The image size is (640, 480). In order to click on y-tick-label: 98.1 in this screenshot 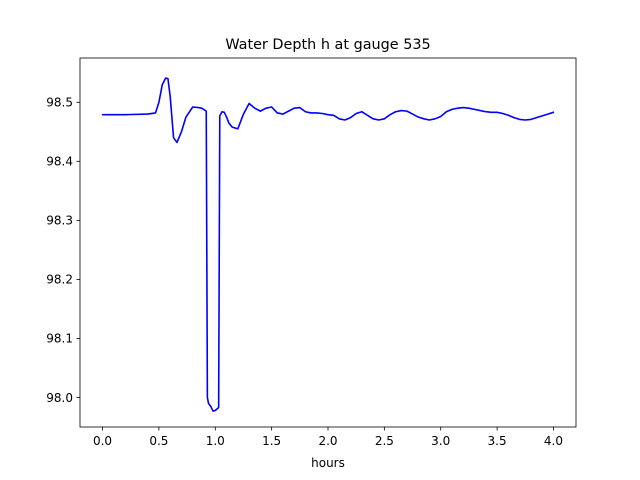, I will do `click(59, 339)`.